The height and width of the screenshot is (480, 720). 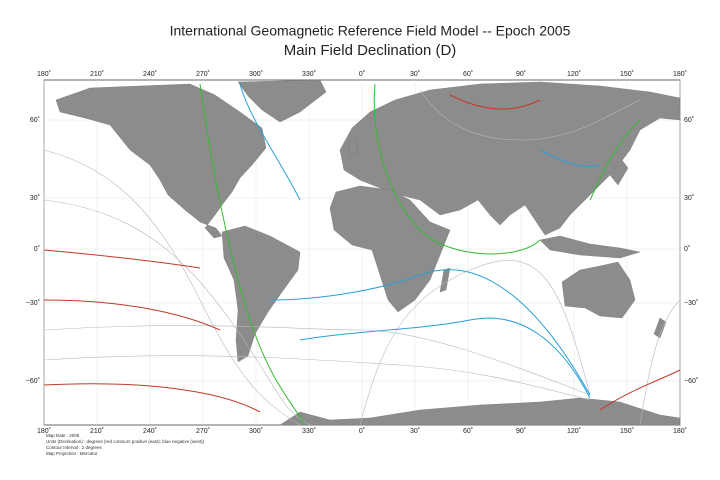 What do you see at coordinates (390, 249) in the screenshot?
I see `africa` at bounding box center [390, 249].